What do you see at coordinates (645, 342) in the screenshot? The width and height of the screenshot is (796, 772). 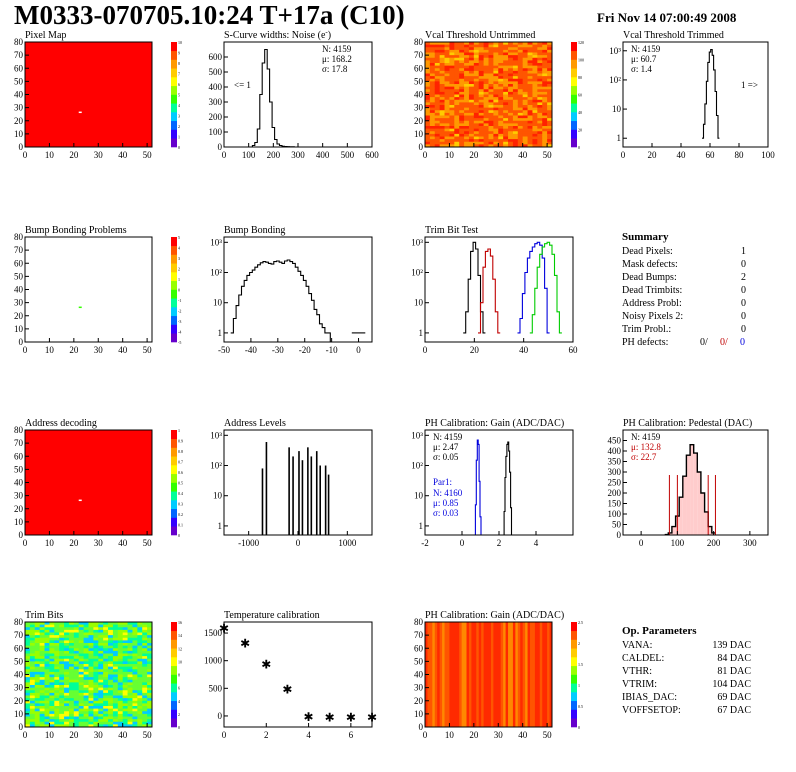 I see `summary-label: PH defects:` at bounding box center [645, 342].